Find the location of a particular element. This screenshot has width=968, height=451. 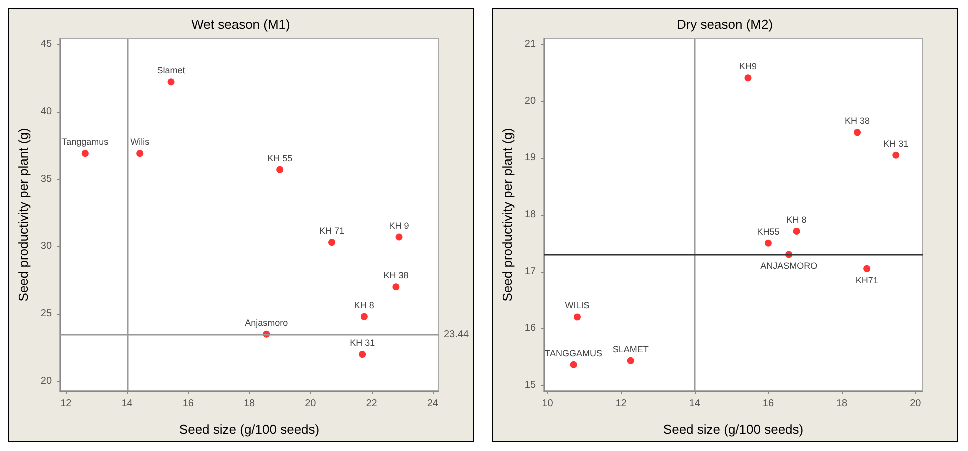

y-tick-label: 17 is located at coordinates (530, 272).